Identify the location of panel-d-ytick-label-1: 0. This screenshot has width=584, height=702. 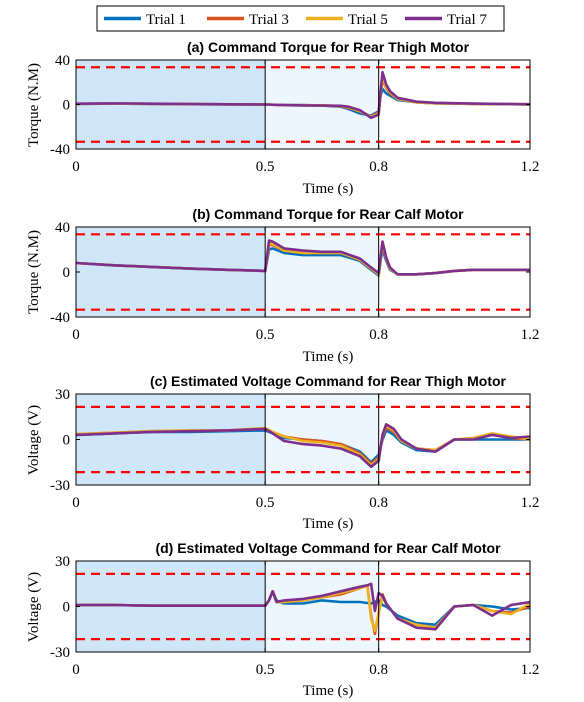
(67, 608).